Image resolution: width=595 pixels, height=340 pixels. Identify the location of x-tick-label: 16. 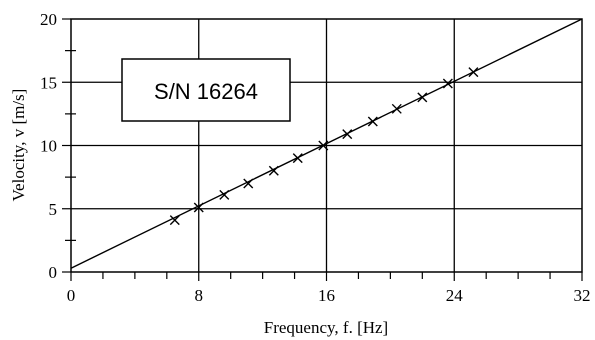
(326, 295).